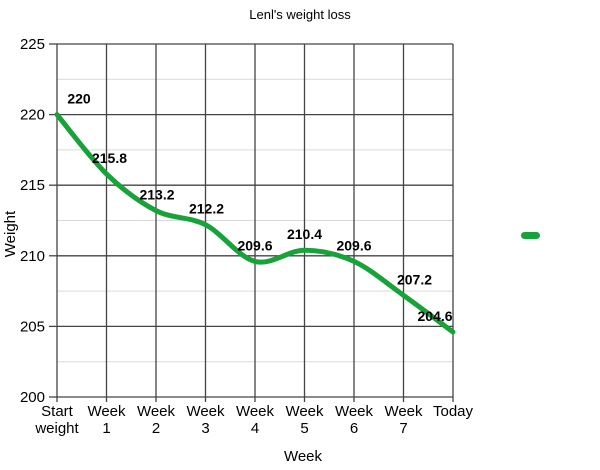 The image size is (600, 470). Describe the element at coordinates (414, 279) in the screenshot. I see `svg-text: 207.2` at that location.